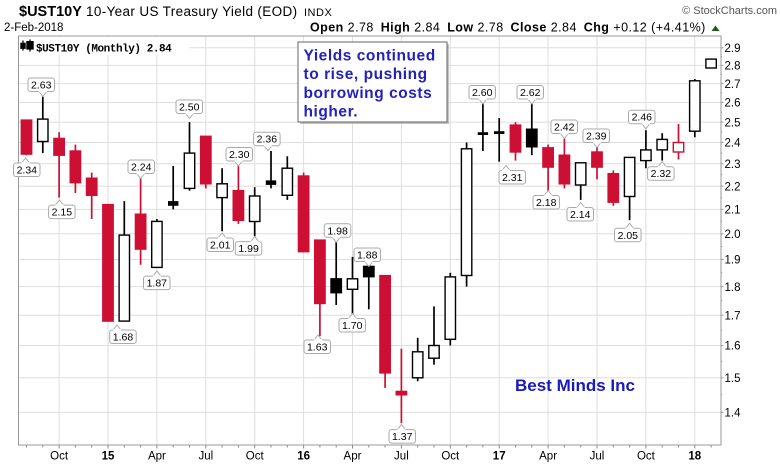 The height and width of the screenshot is (474, 780). I want to click on svg-text: 1.63, so click(317, 348).